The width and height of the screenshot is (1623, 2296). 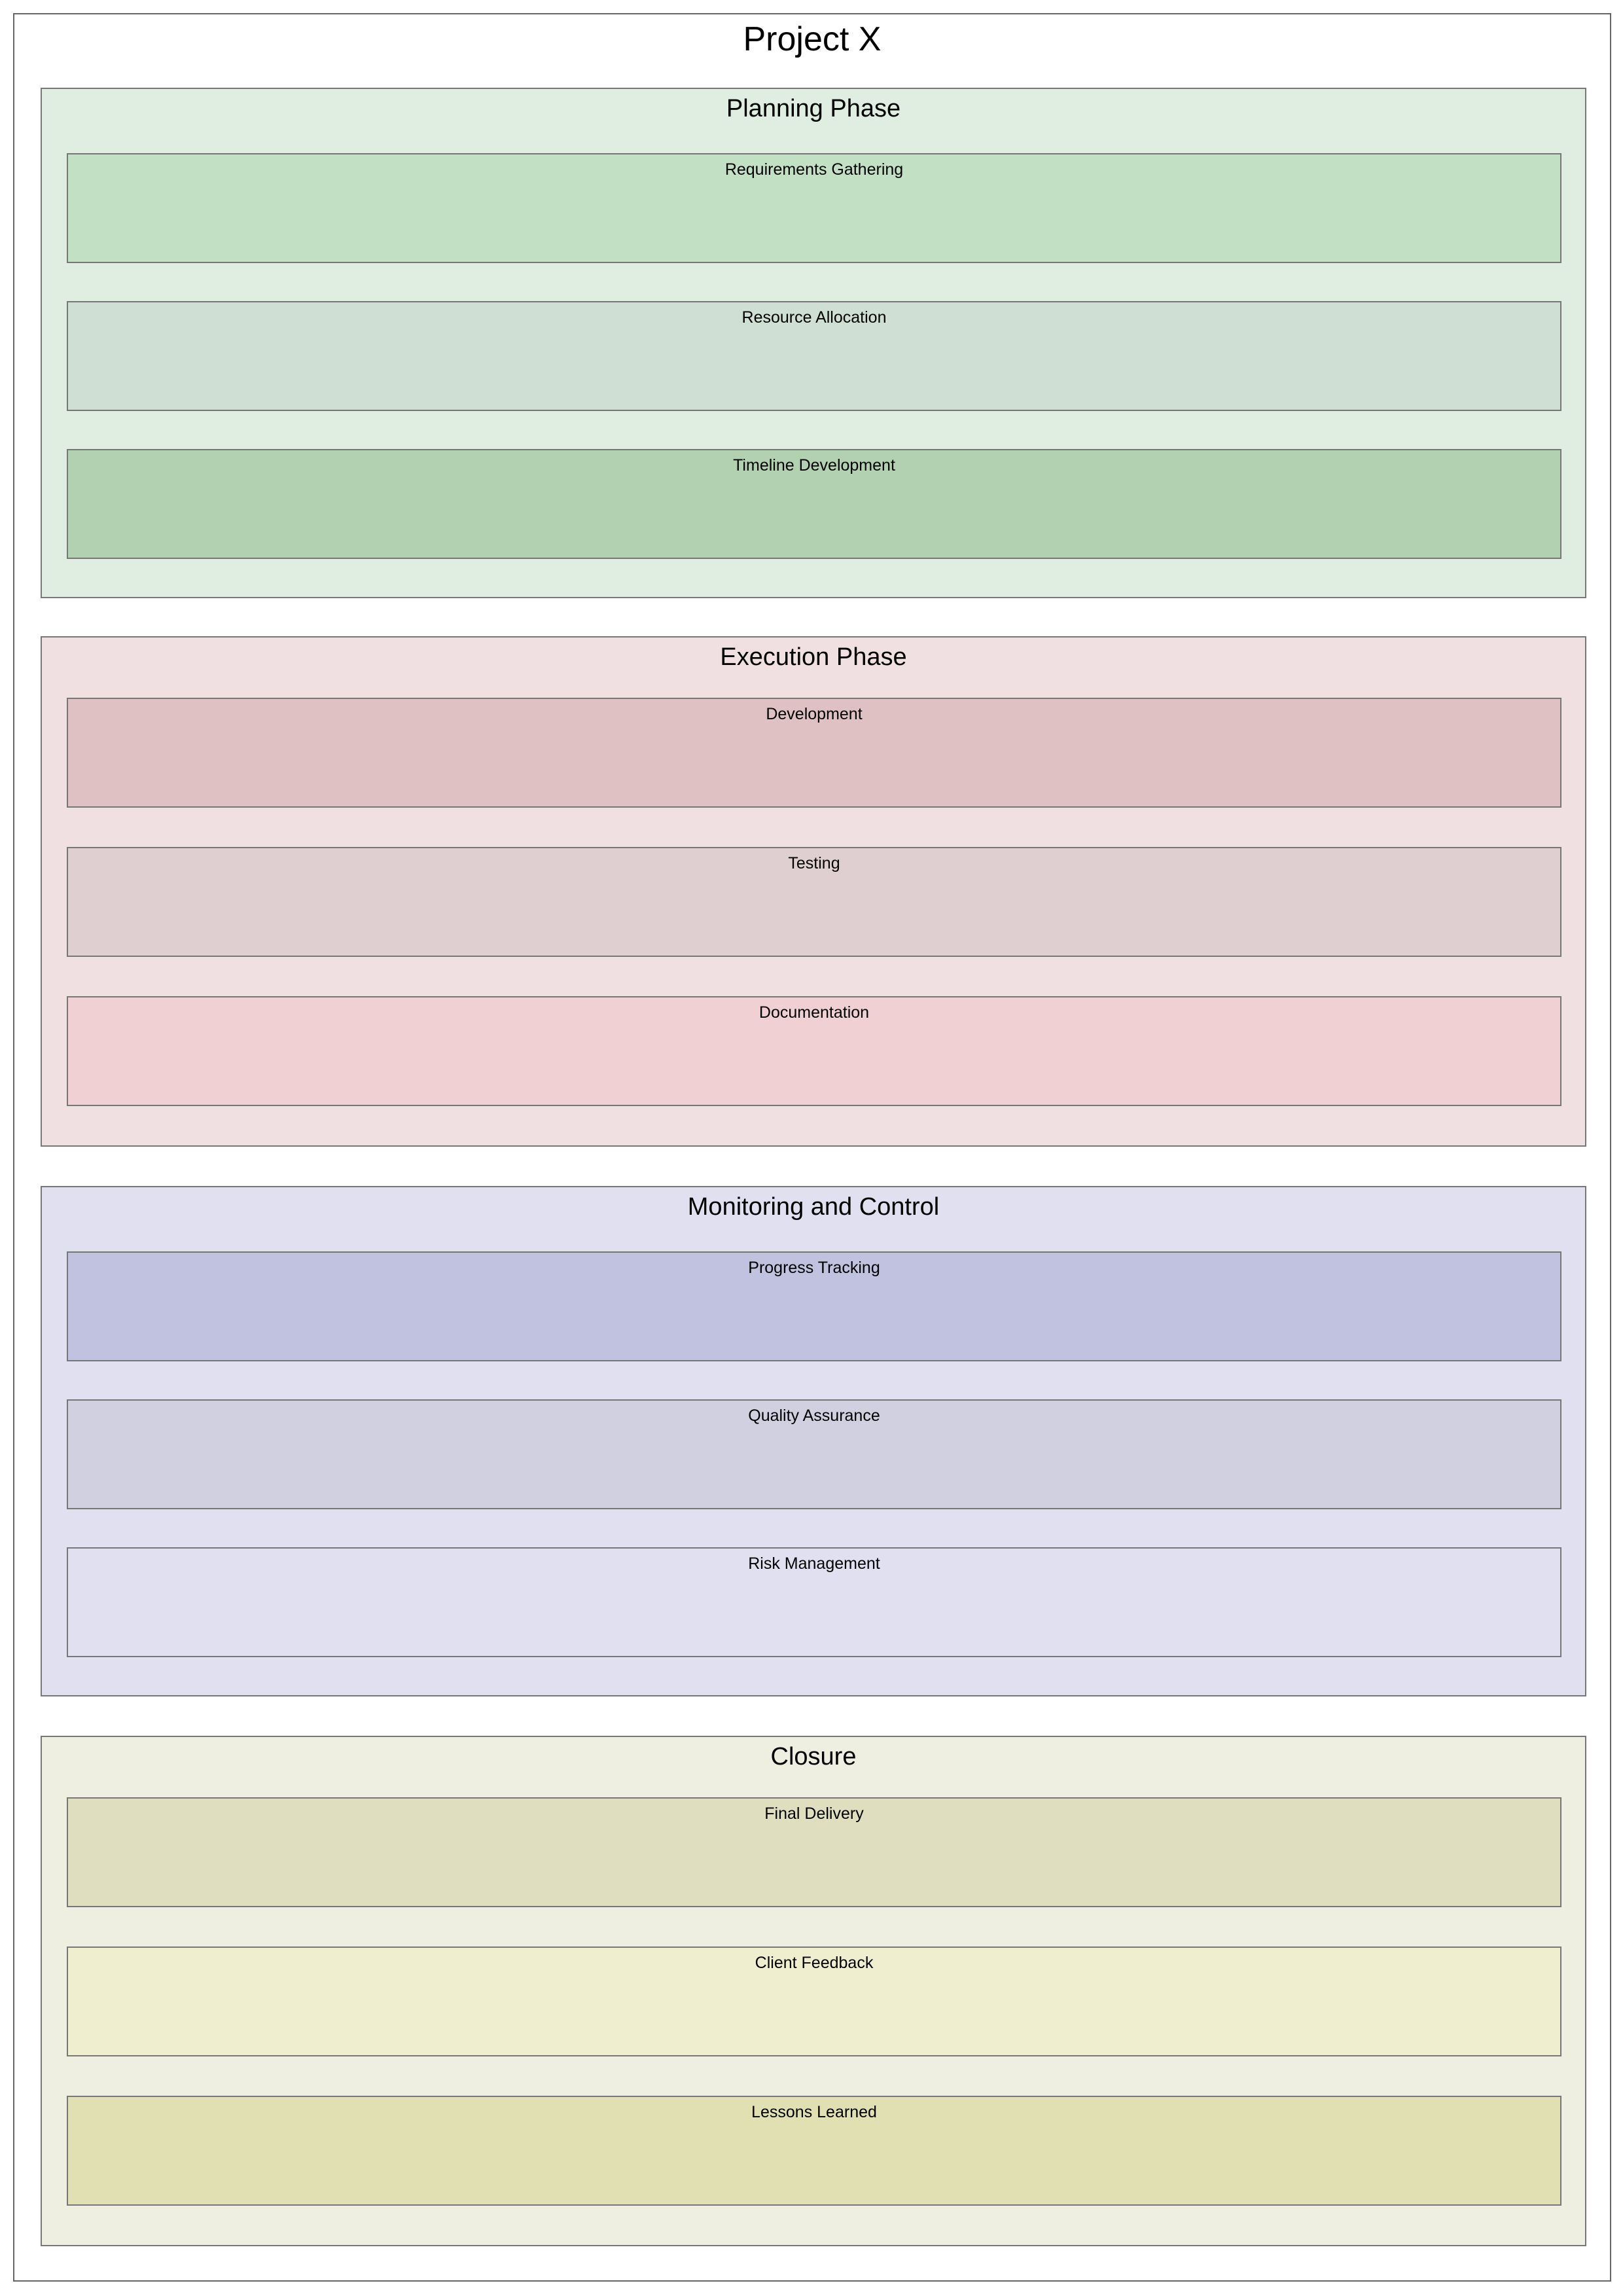 What do you see at coordinates (814, 2151) in the screenshot?
I see `task-lessons-learned: Lessons Learned` at bounding box center [814, 2151].